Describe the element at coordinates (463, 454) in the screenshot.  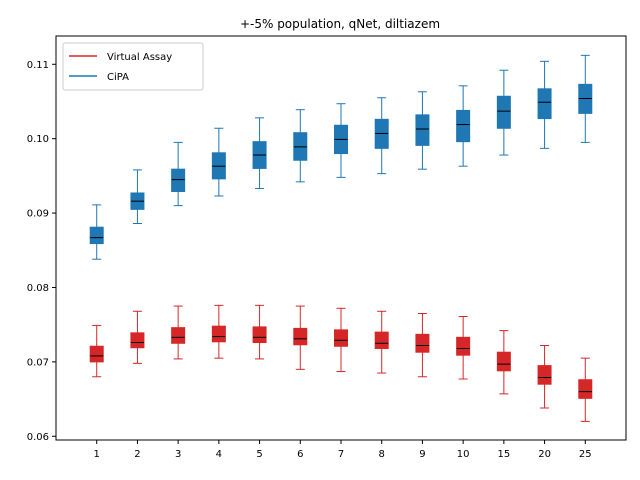
I see `x-tick-label: 10` at that location.